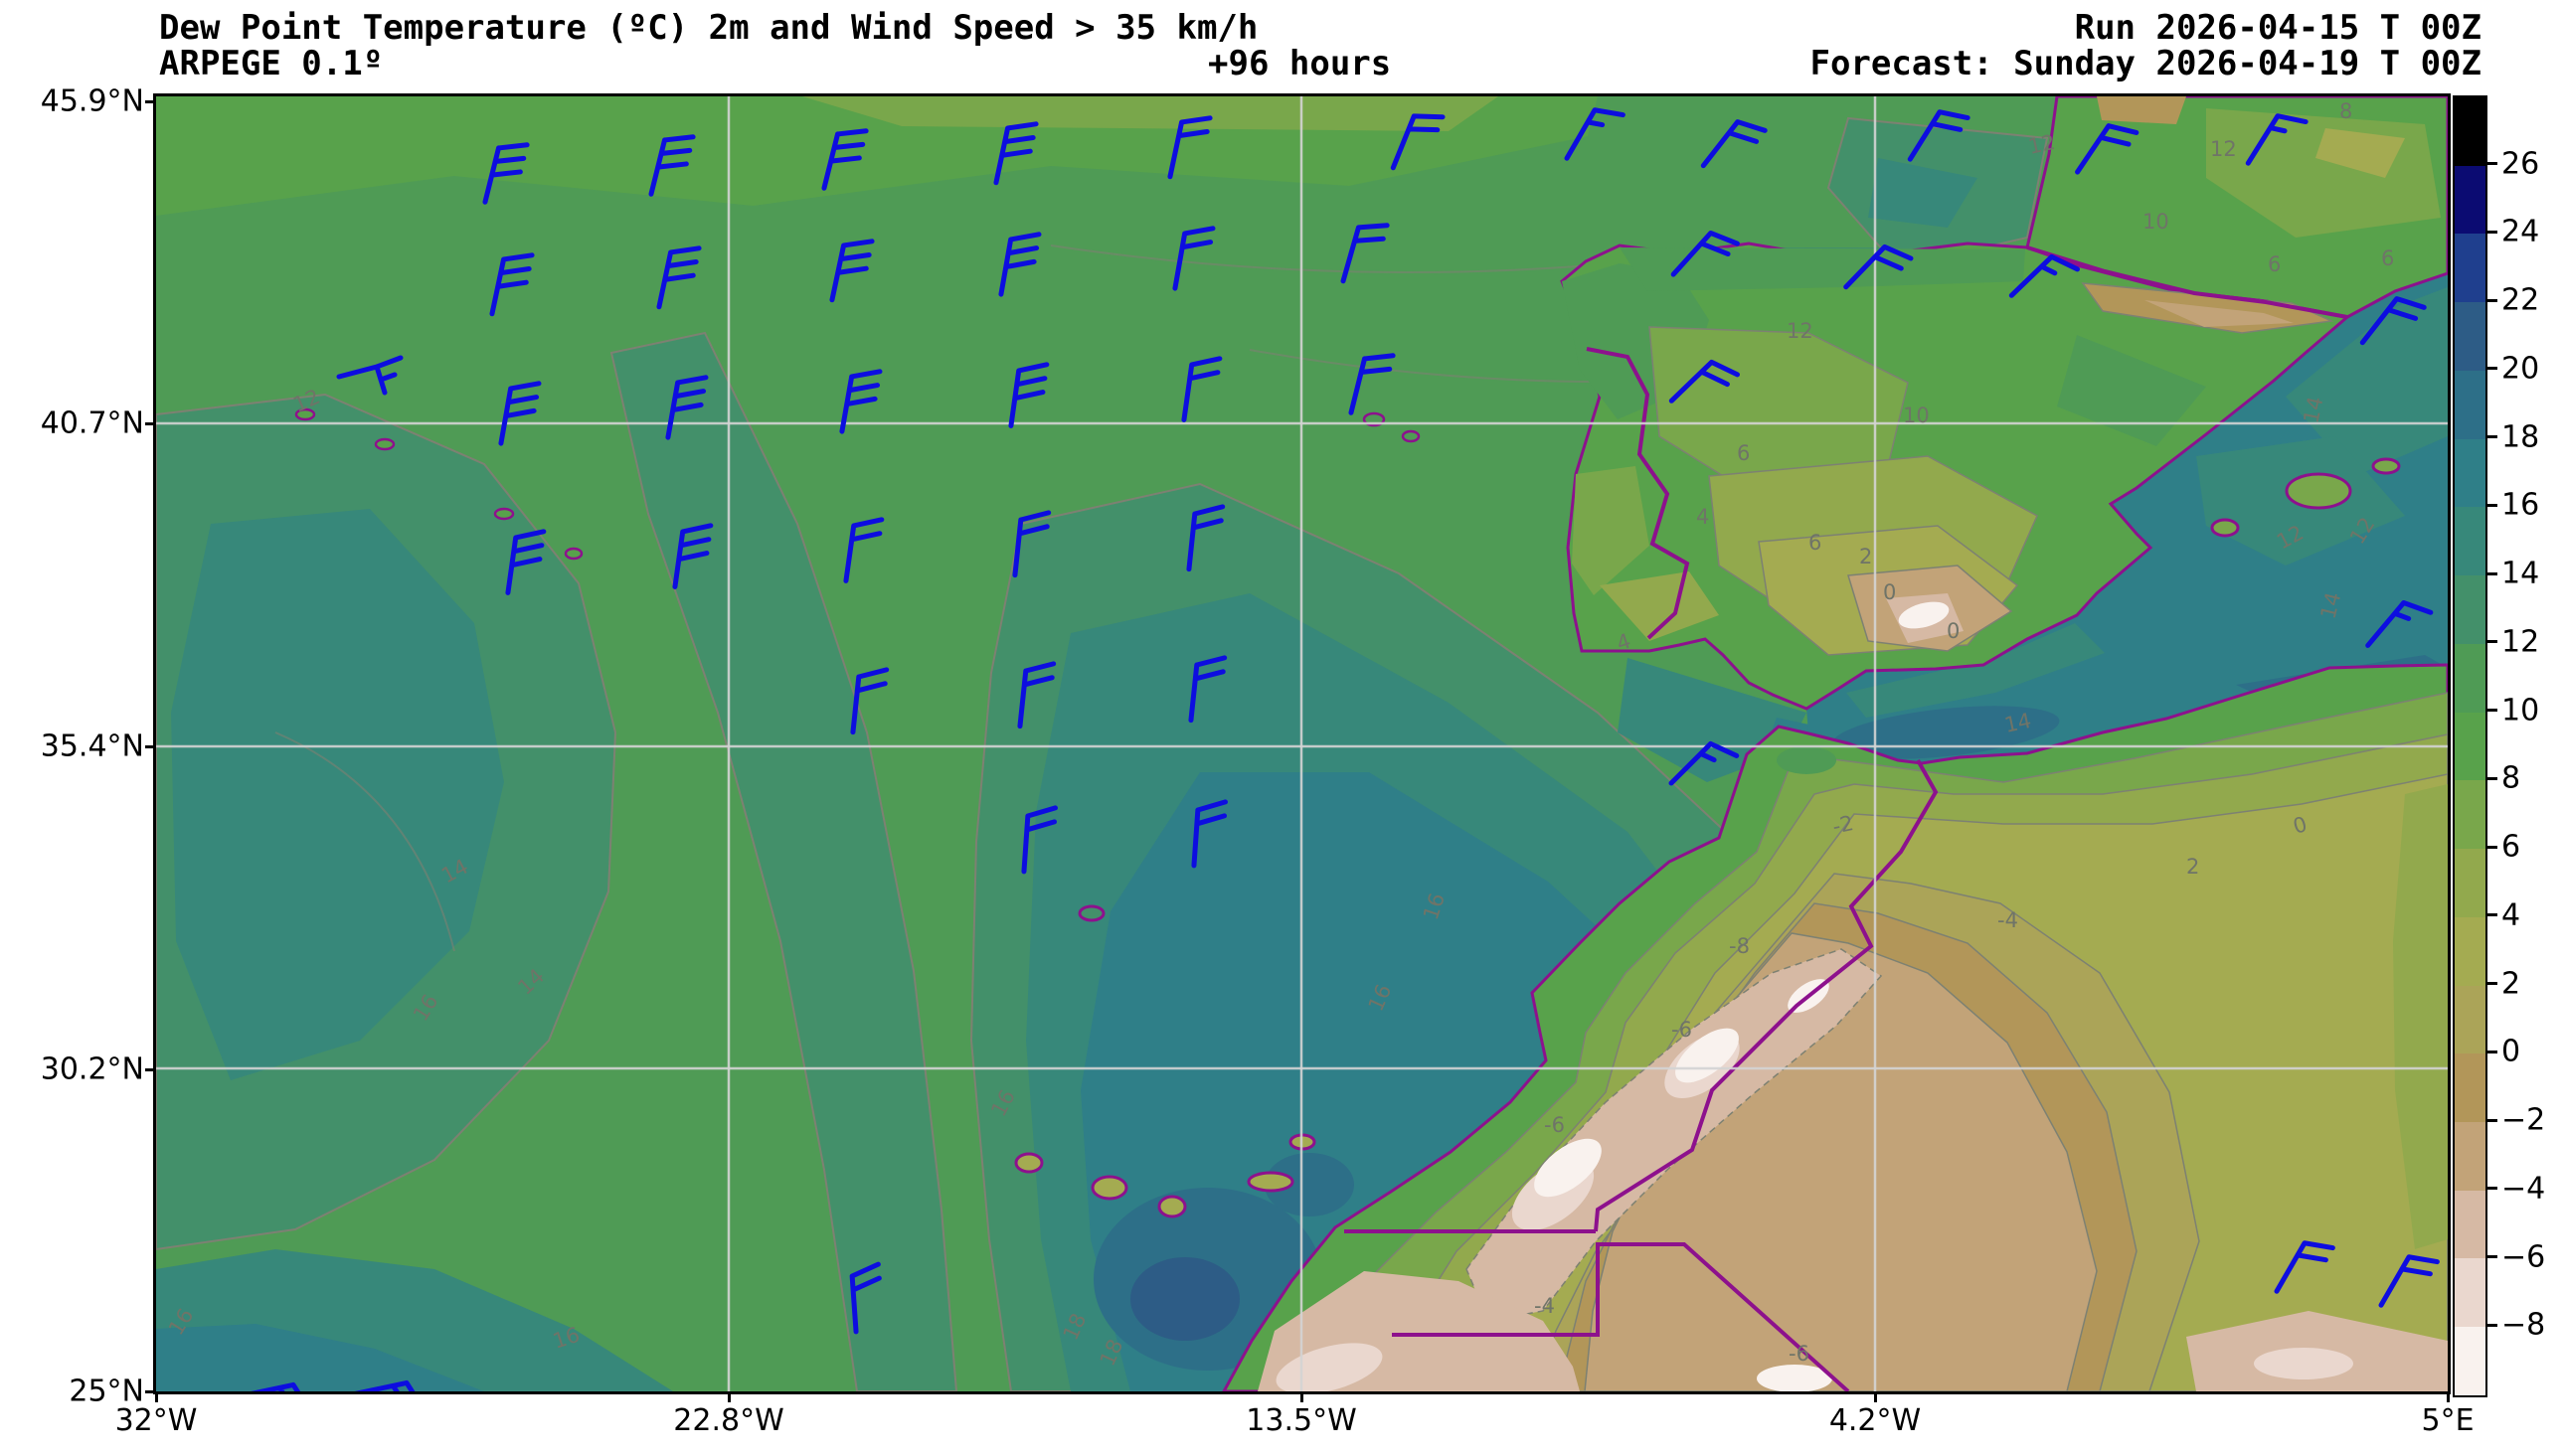 This screenshot has height=1456, width=2567. I want to click on contour-label: -8, so click(1739, 946).